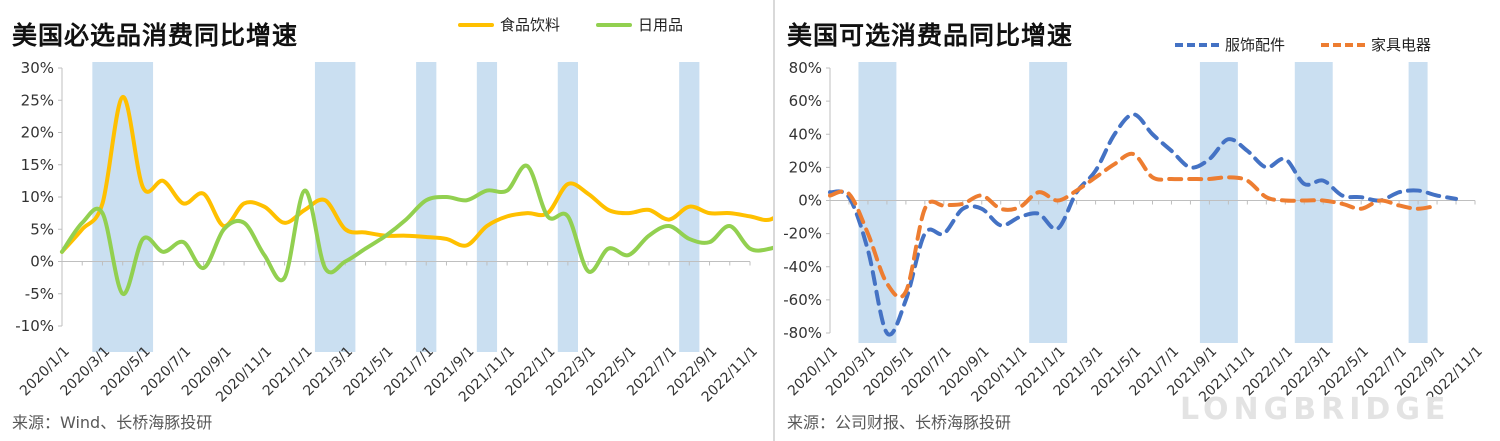 The image size is (1500, 441). I want to click on y-tick-label: 15%, so click(37, 165).